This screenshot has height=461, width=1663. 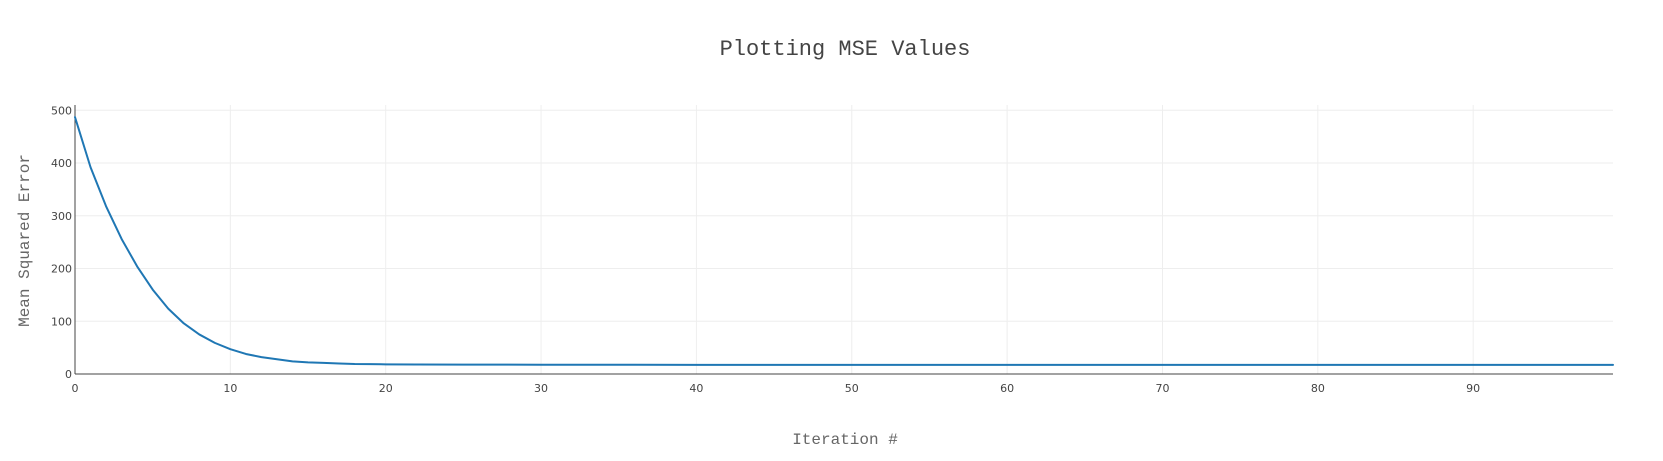 I want to click on x-axis-title: Iteration #, so click(x=845, y=440).